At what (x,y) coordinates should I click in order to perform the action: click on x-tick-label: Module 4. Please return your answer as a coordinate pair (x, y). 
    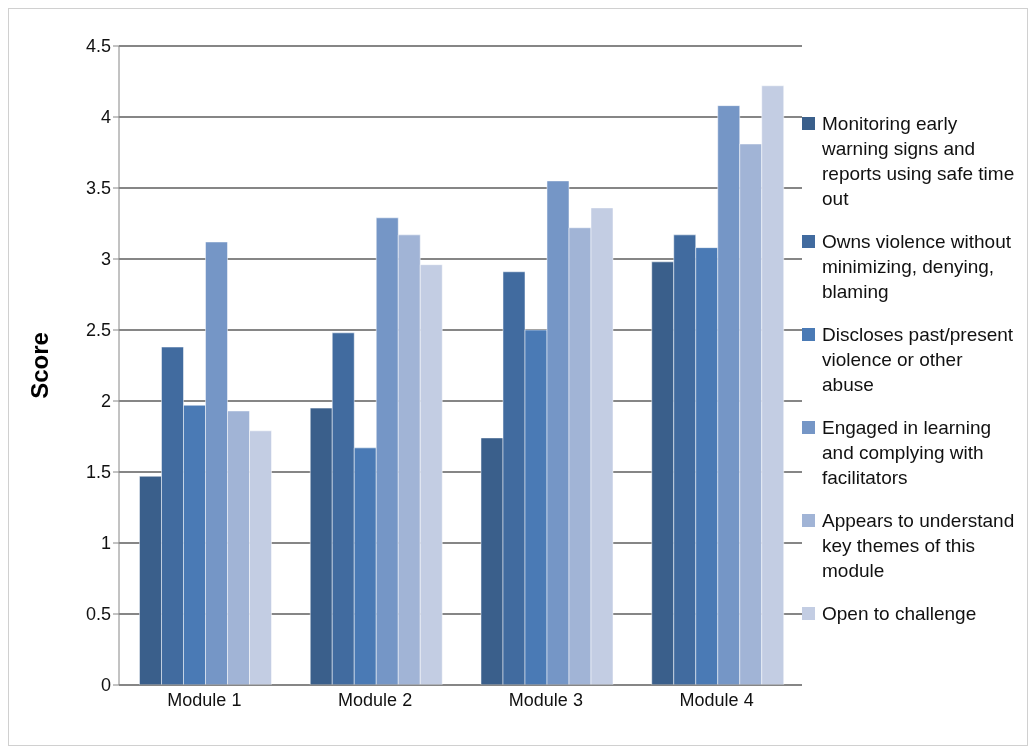
    Looking at the image, I should click on (716, 699).